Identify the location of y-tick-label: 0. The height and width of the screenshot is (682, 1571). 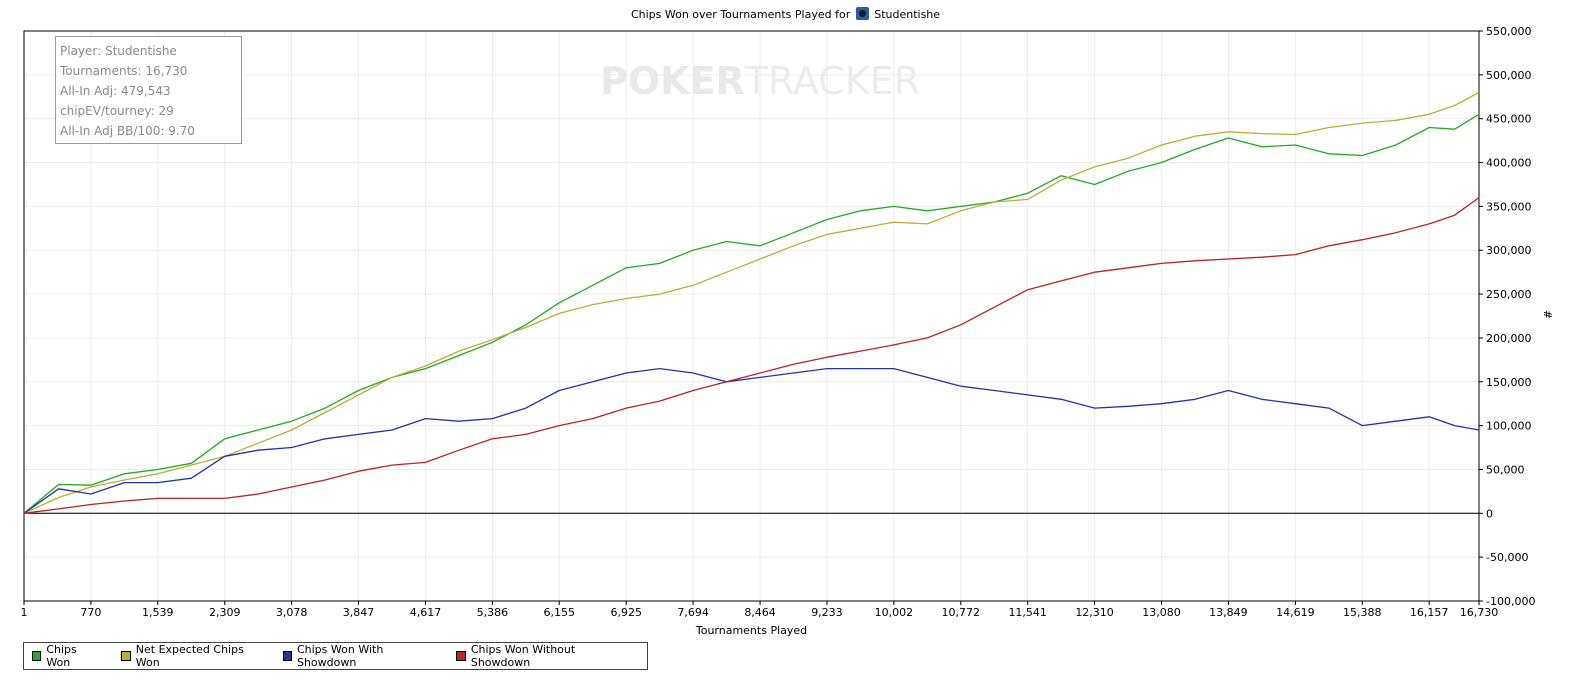
(1489, 513).